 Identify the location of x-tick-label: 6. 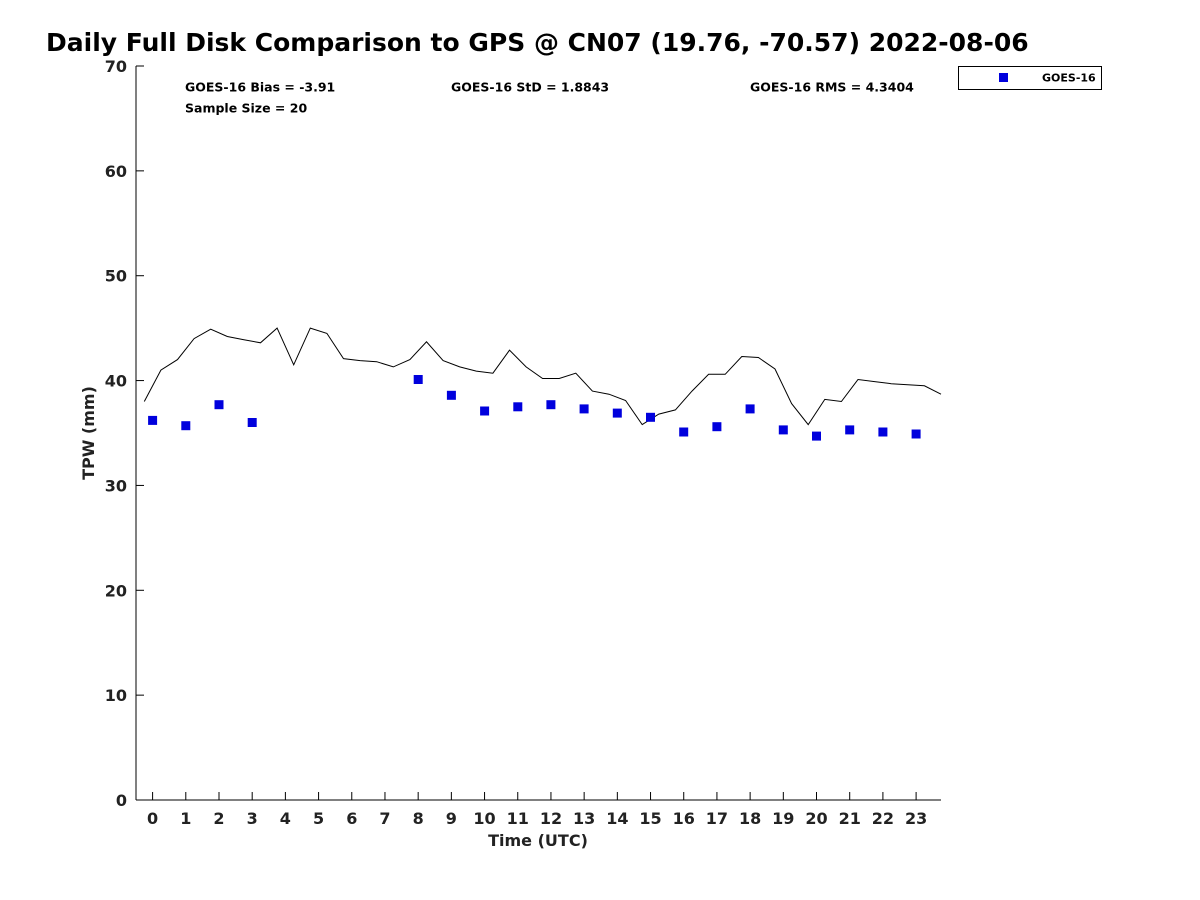
(351, 818).